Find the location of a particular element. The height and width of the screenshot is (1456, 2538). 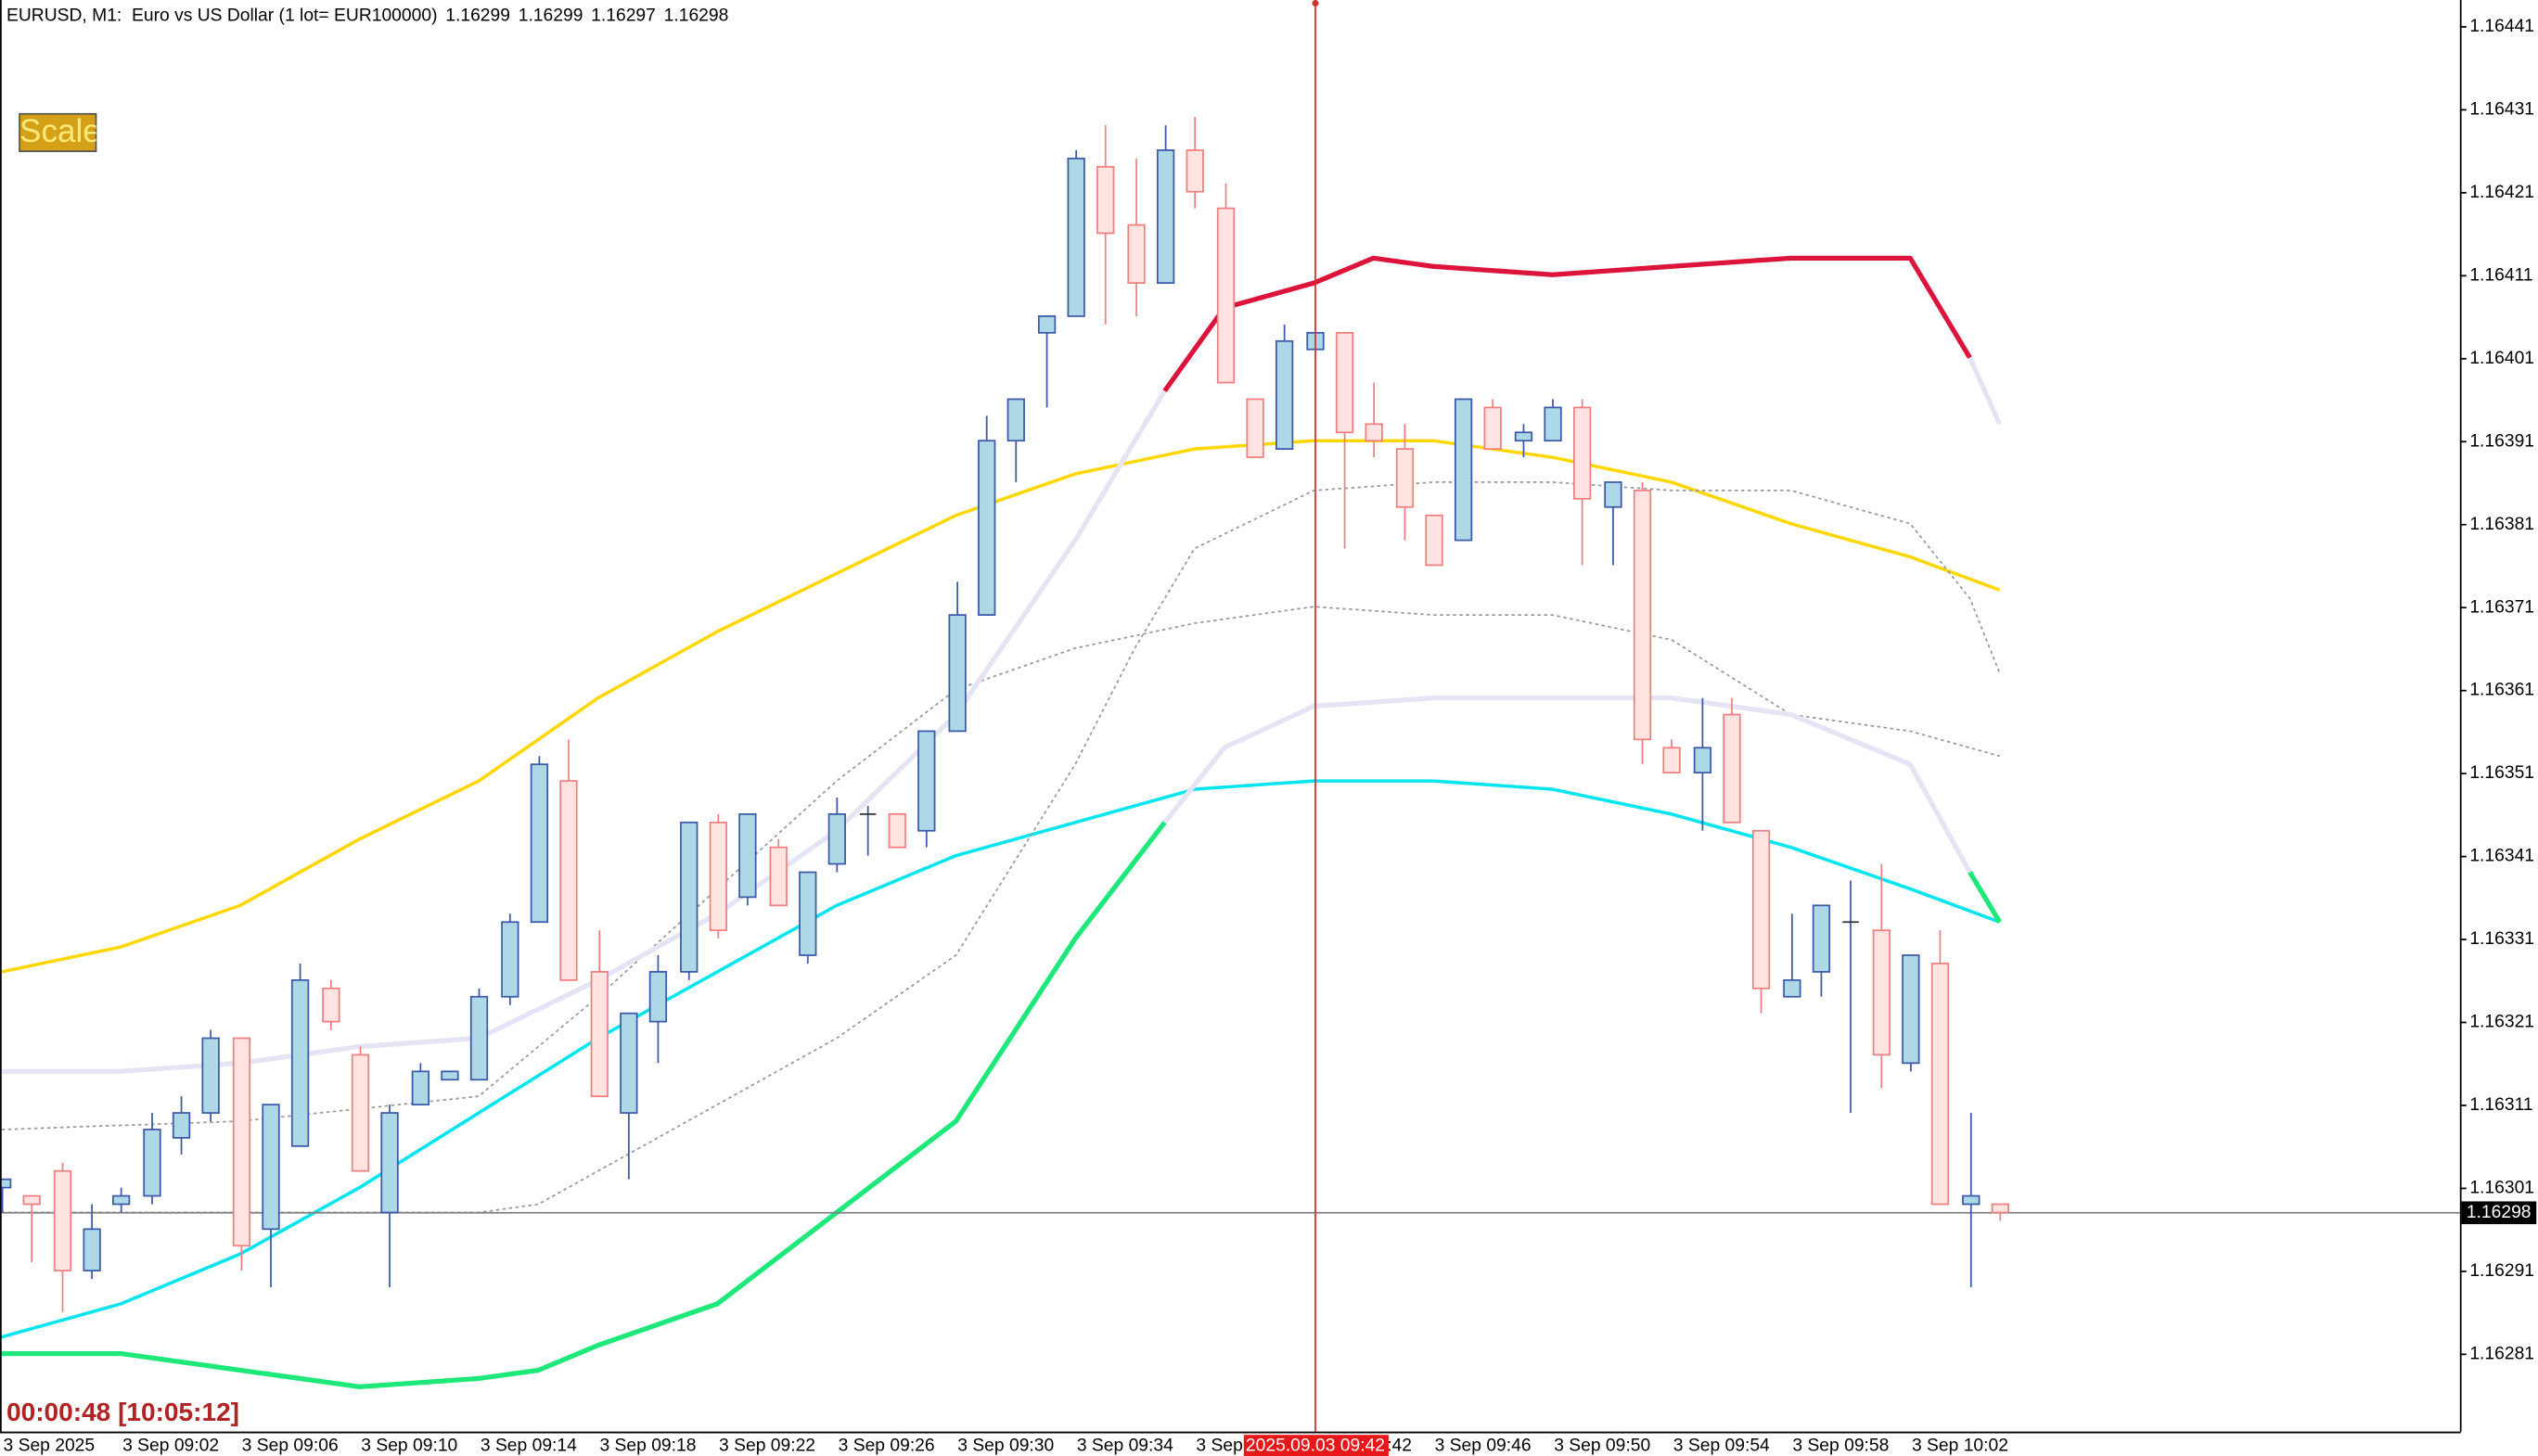

x-tick-label: 3 Sep 09:34 is located at coordinates (1125, 1446).